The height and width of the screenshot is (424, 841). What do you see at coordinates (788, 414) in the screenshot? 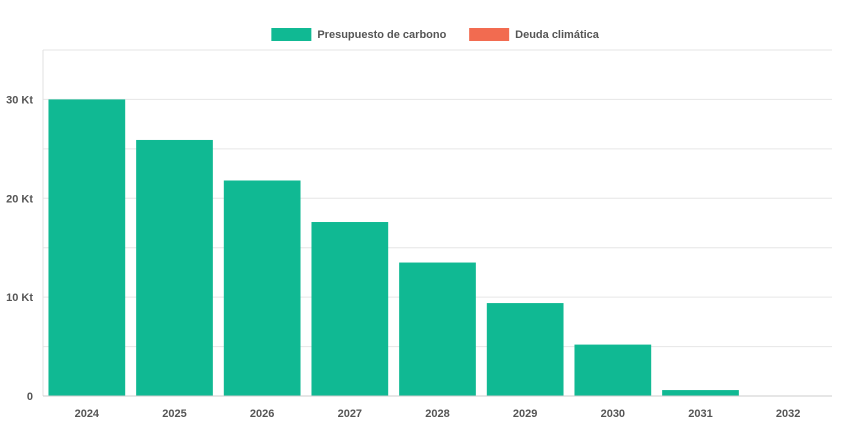
I see `x-tick-label: 2032` at bounding box center [788, 414].